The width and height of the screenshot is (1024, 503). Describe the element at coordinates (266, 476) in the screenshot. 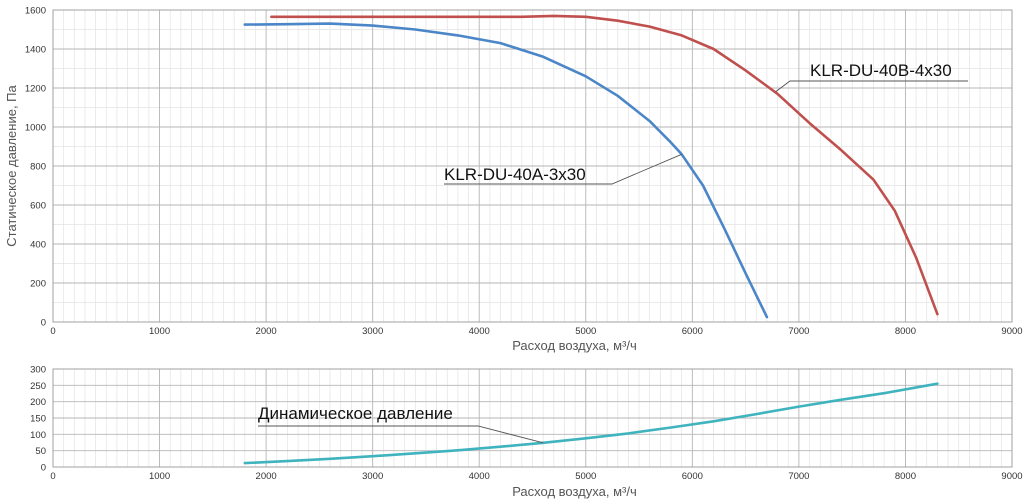

I see `dynamic-pressure-x-tick-label: 2000` at that location.